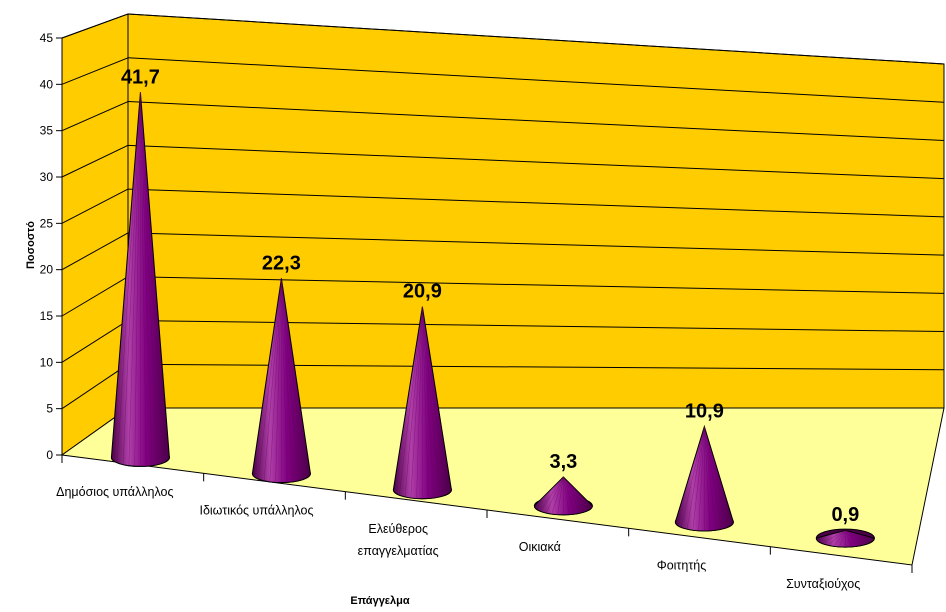 The width and height of the screenshot is (946, 612). What do you see at coordinates (398, 551) in the screenshot?
I see `x-category-label: επαγγελματίας` at bounding box center [398, 551].